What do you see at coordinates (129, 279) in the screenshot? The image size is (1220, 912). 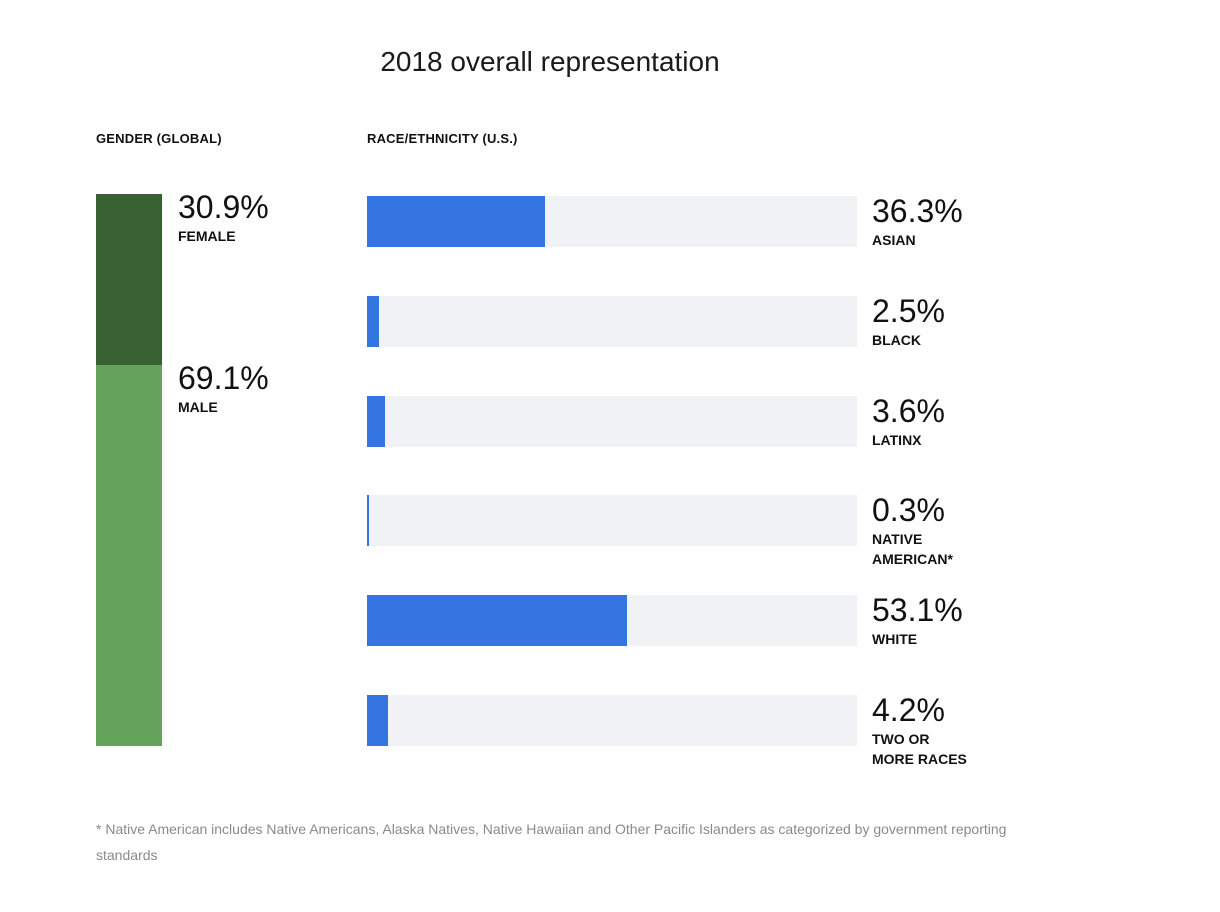 I see `gender-bar-female` at bounding box center [129, 279].